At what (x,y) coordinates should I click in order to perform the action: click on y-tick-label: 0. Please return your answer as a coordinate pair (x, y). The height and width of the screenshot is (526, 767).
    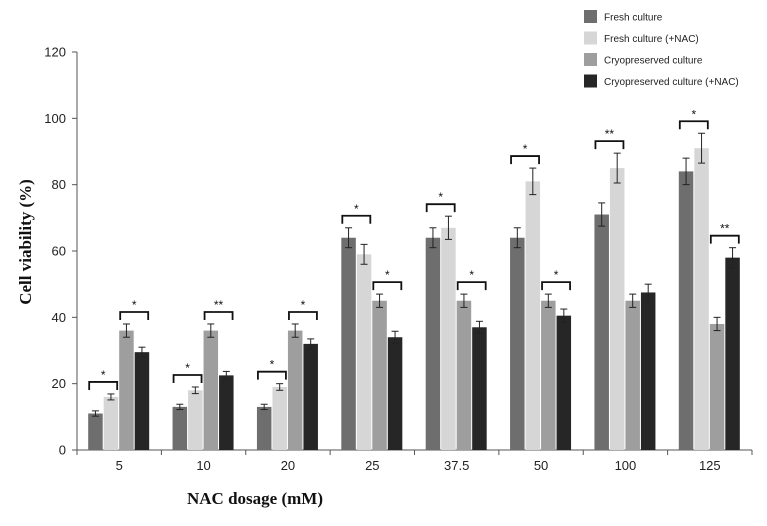
    Looking at the image, I should click on (62, 450).